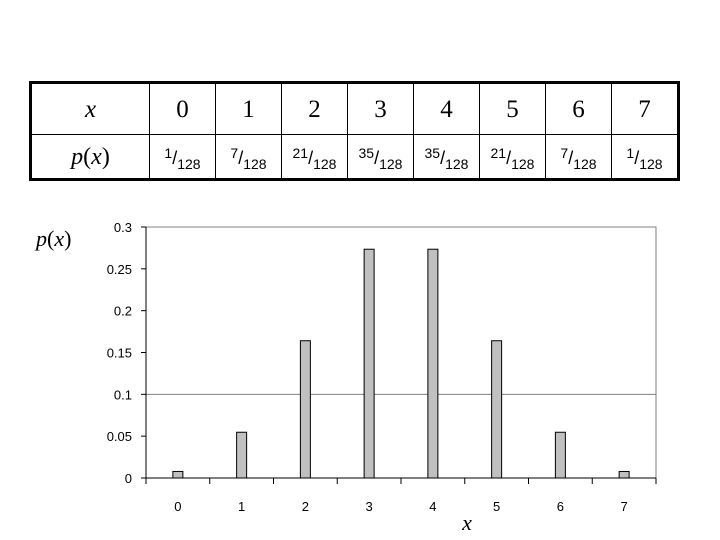 This screenshot has height=540, width=720. What do you see at coordinates (123, 227) in the screenshot?
I see `y-tick-label: 0.3` at bounding box center [123, 227].